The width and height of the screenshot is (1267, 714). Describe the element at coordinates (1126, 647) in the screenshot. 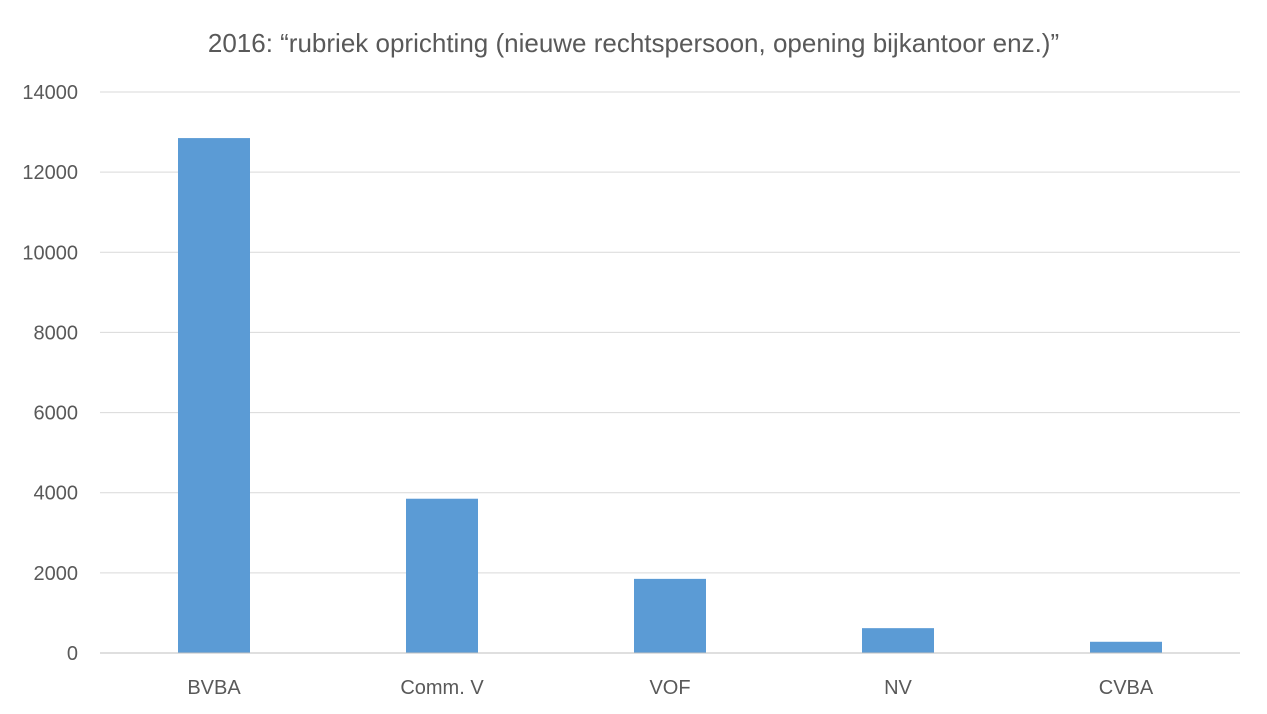

I see `bar-cvba` at that location.